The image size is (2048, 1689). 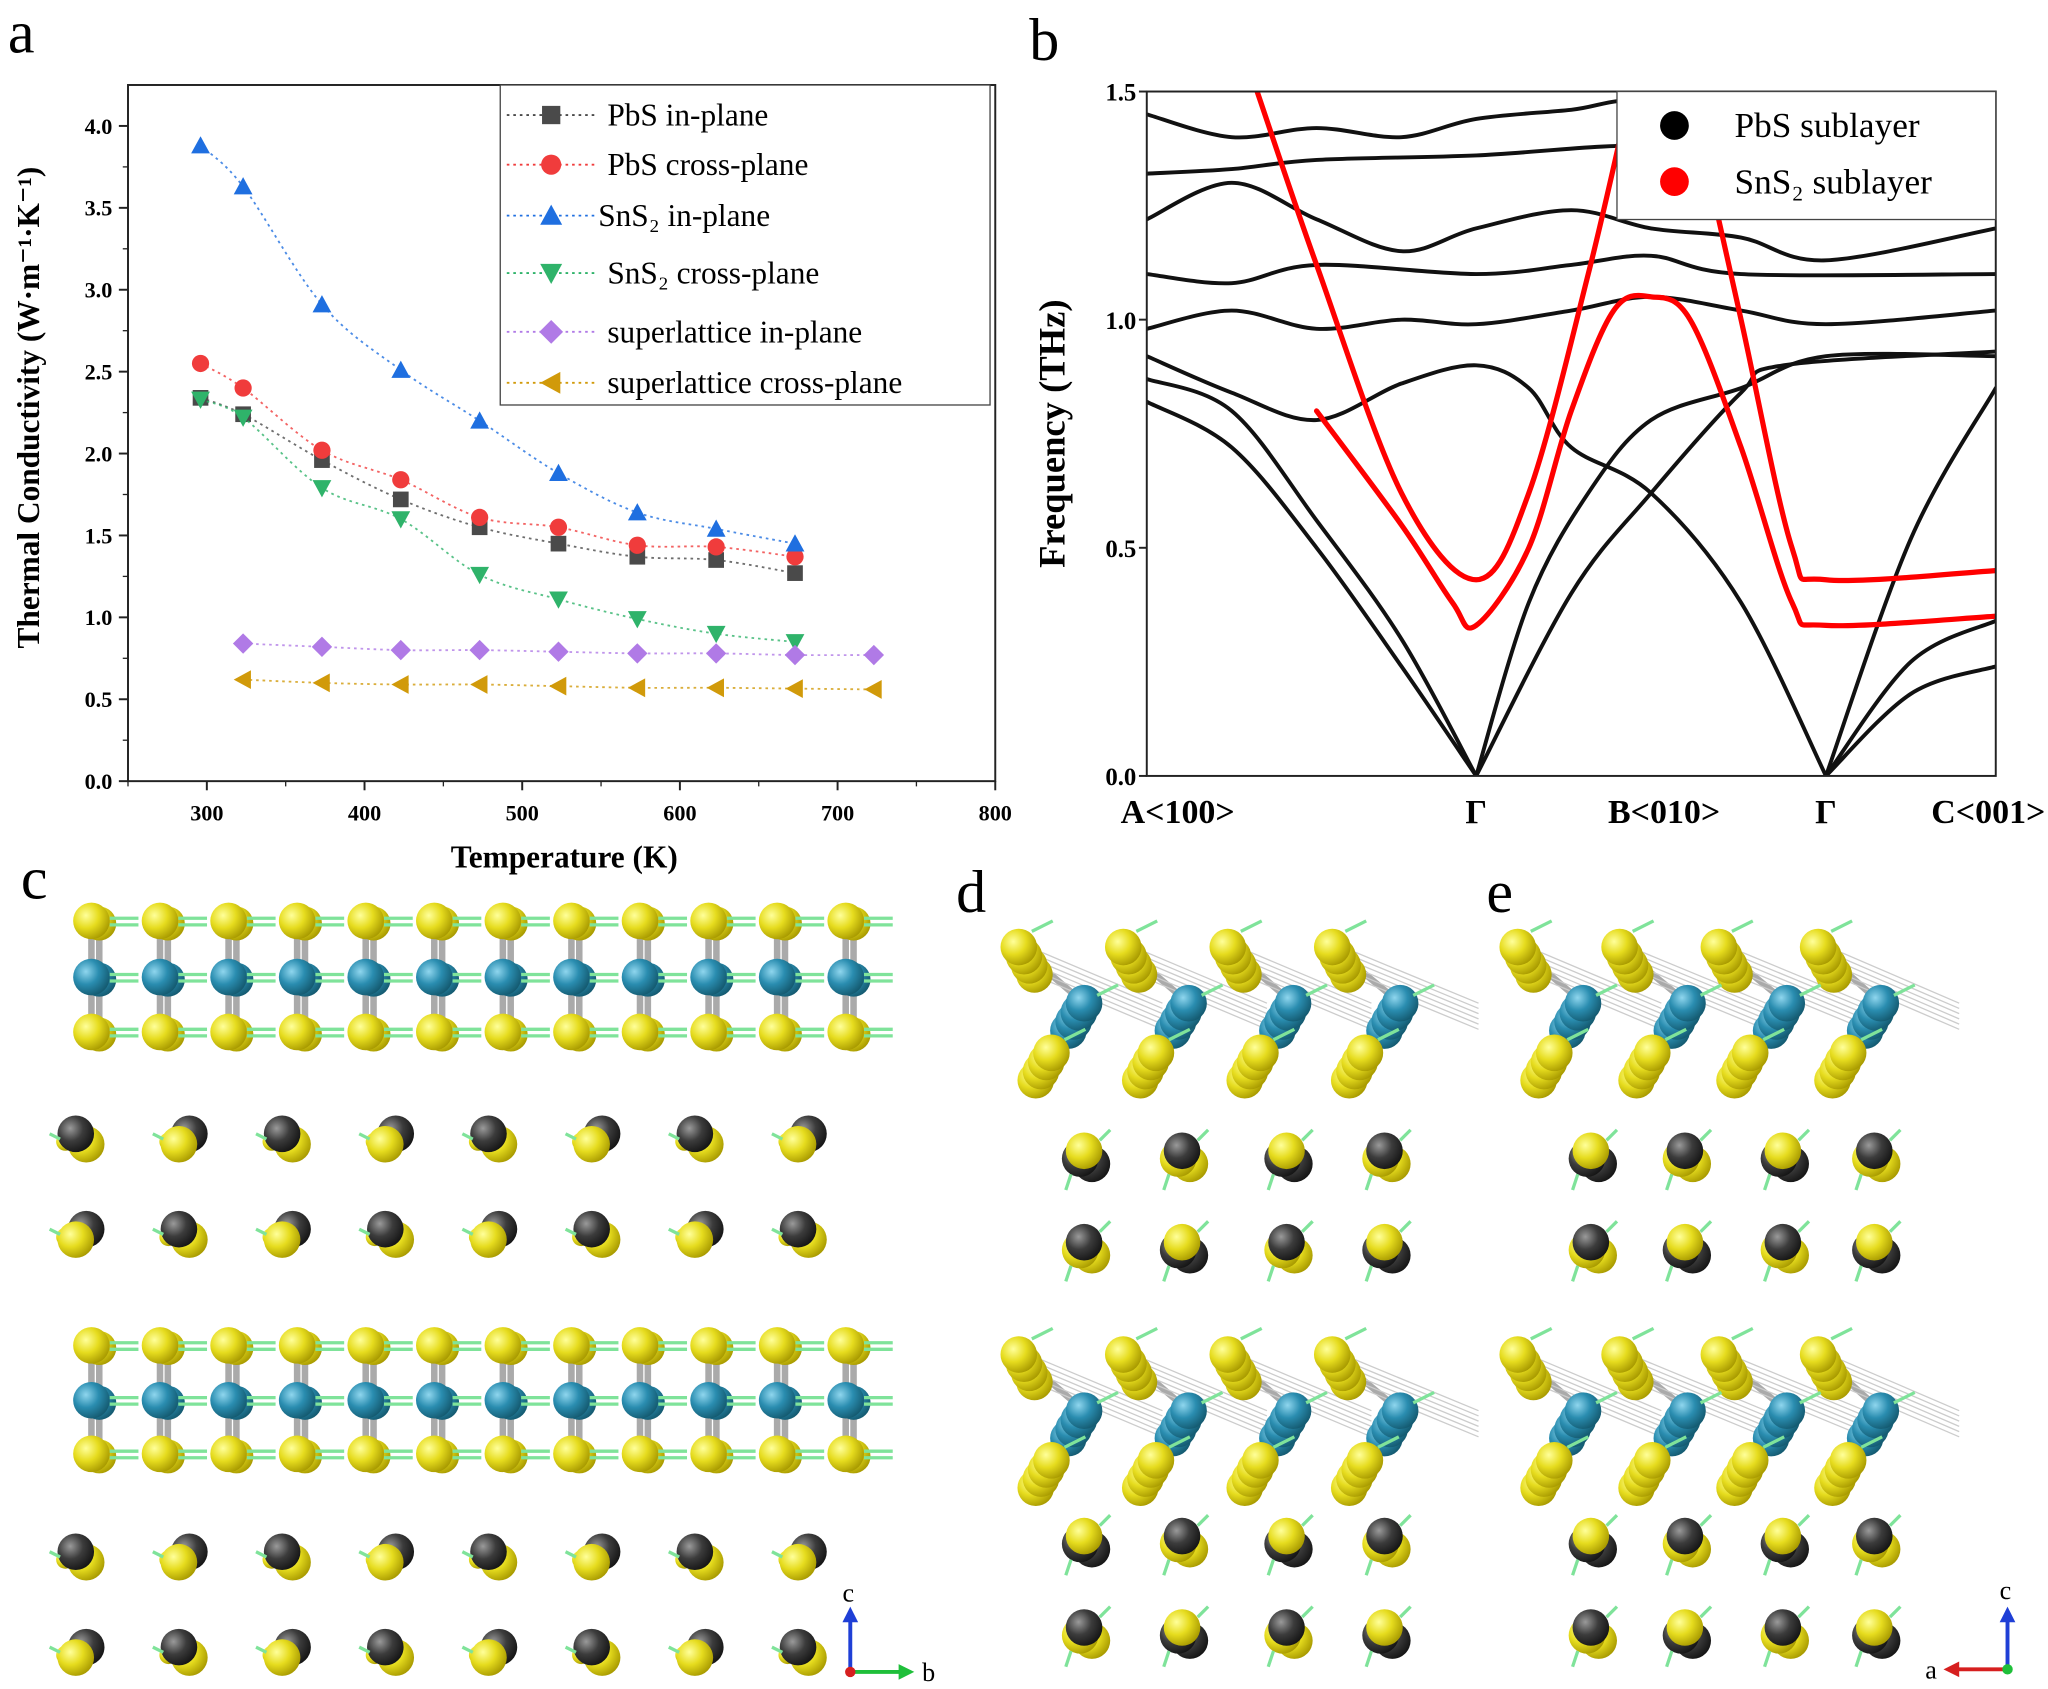 I want to click on k-point-label: Γ, so click(x=1476, y=812).